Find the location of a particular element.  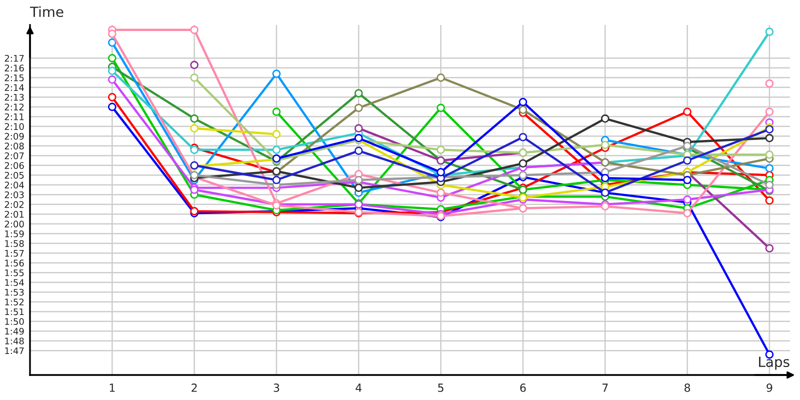

y-tick-label: 2:14 is located at coordinates (14, 87).